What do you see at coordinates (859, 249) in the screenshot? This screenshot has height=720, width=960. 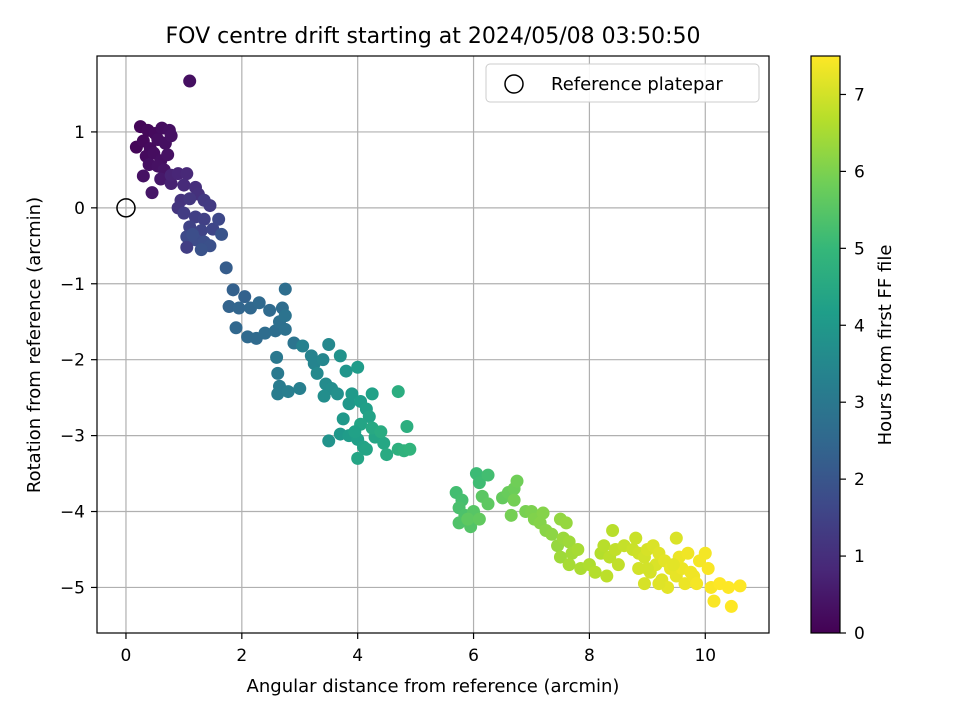 I see `colorbar-tick-label: 5` at bounding box center [859, 249].